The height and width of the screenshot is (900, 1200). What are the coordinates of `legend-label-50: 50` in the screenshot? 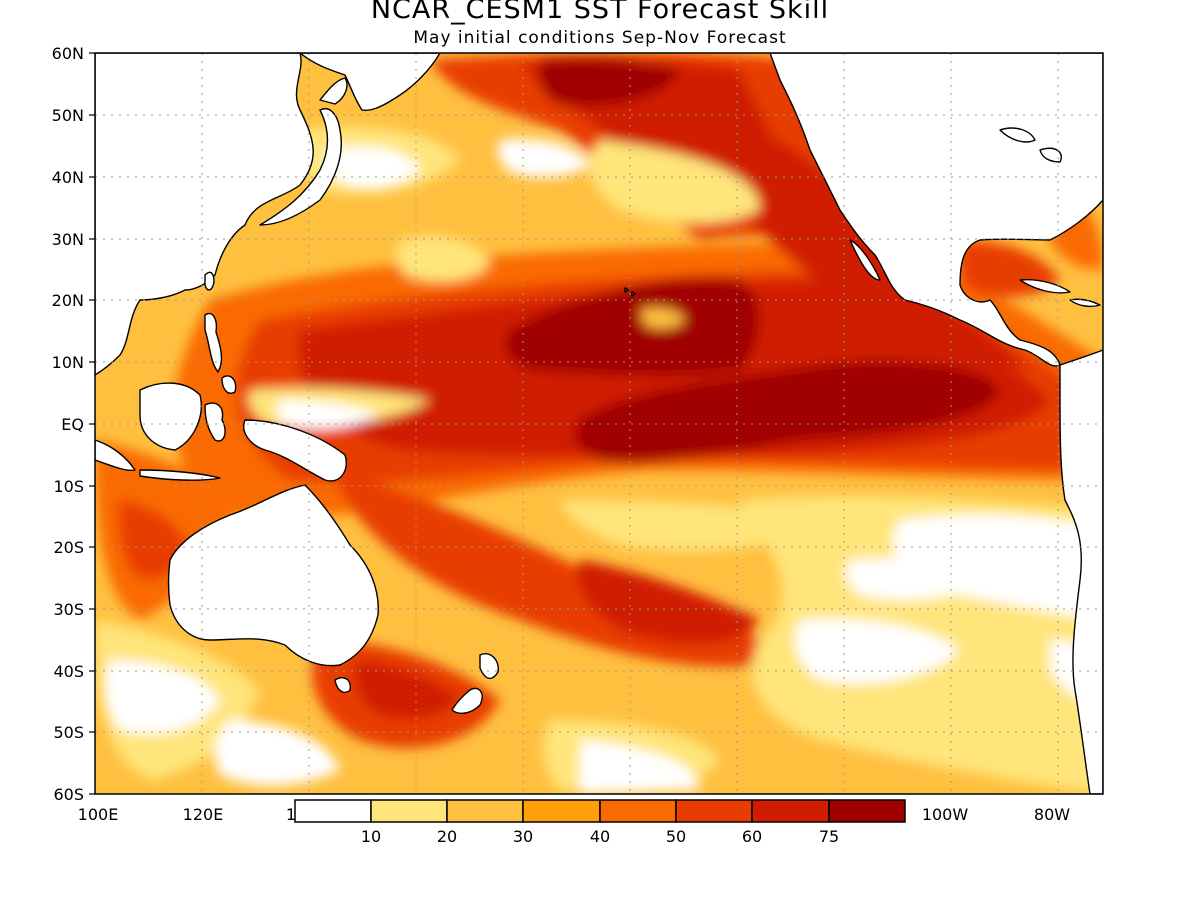 It's located at (676, 836).